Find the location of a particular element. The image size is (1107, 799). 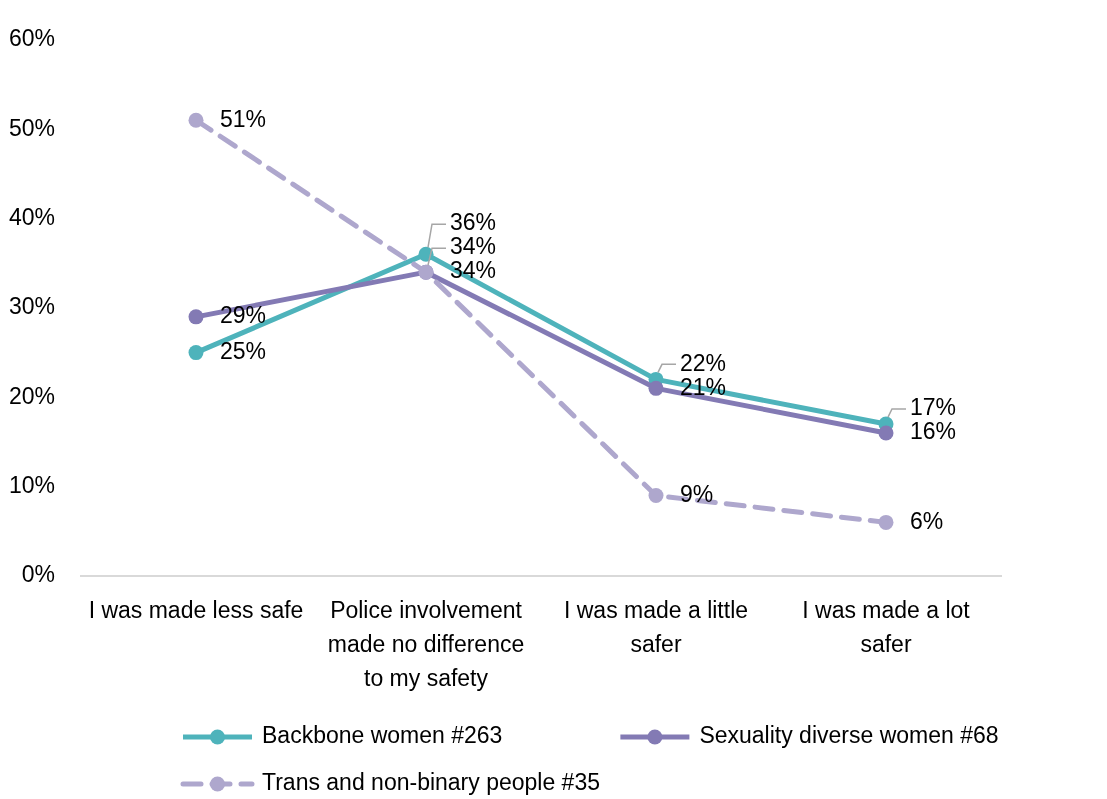

y-tick-label: 60% is located at coordinates (31, 38).